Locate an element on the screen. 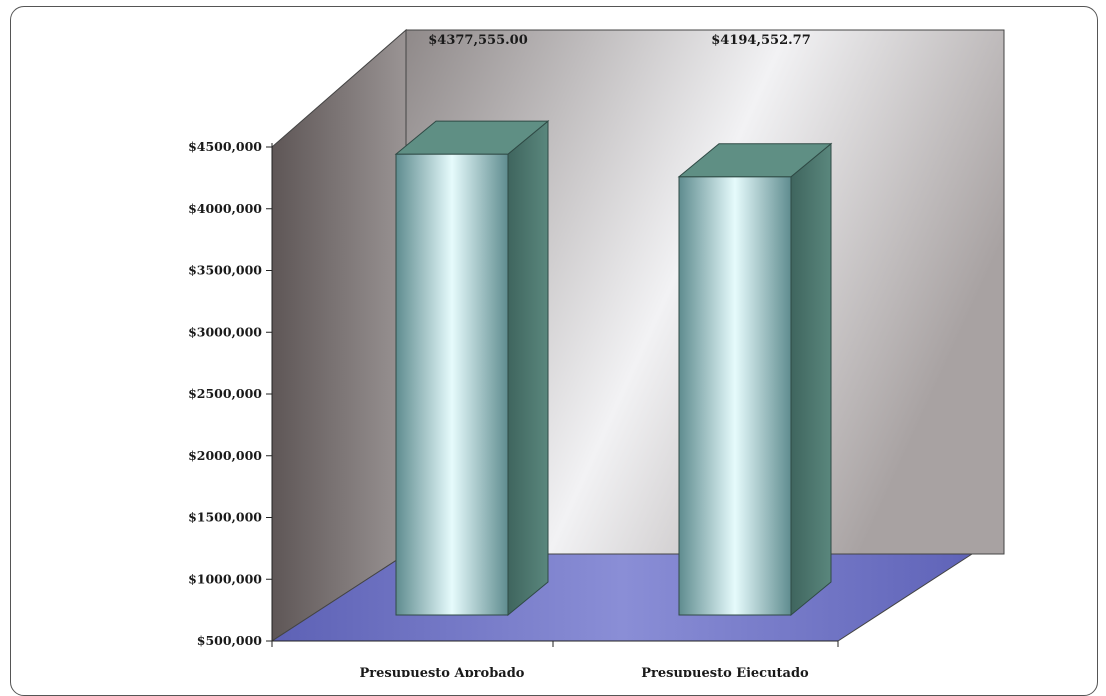 The height and width of the screenshot is (696, 1106). x-tick-label: Presupuesto Ejecutado is located at coordinates (725, 671).